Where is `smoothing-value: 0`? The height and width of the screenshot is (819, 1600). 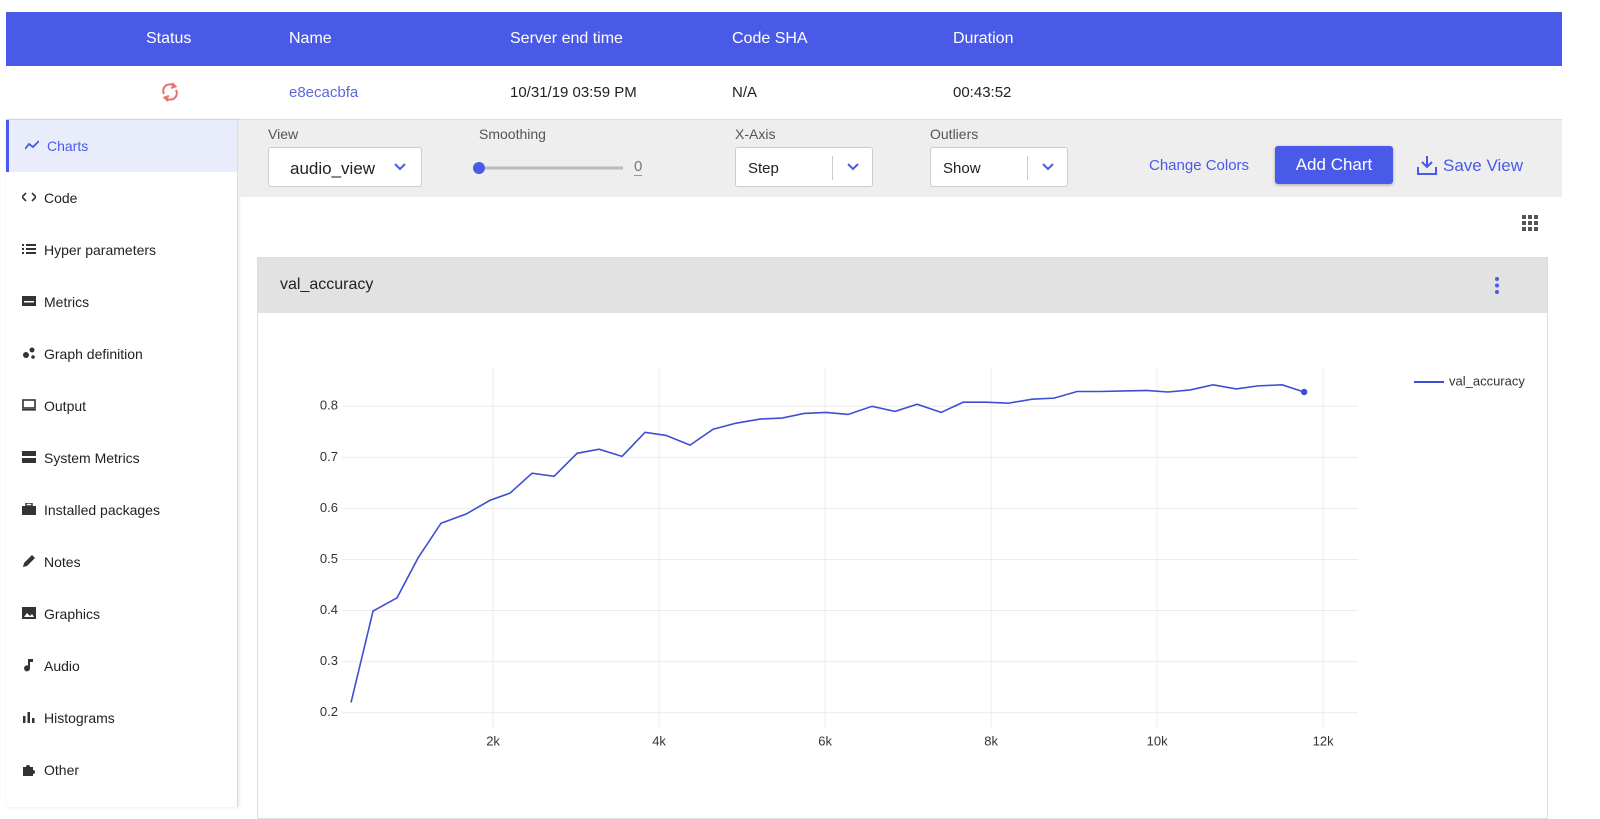
smoothing-value: 0 is located at coordinates (638, 167).